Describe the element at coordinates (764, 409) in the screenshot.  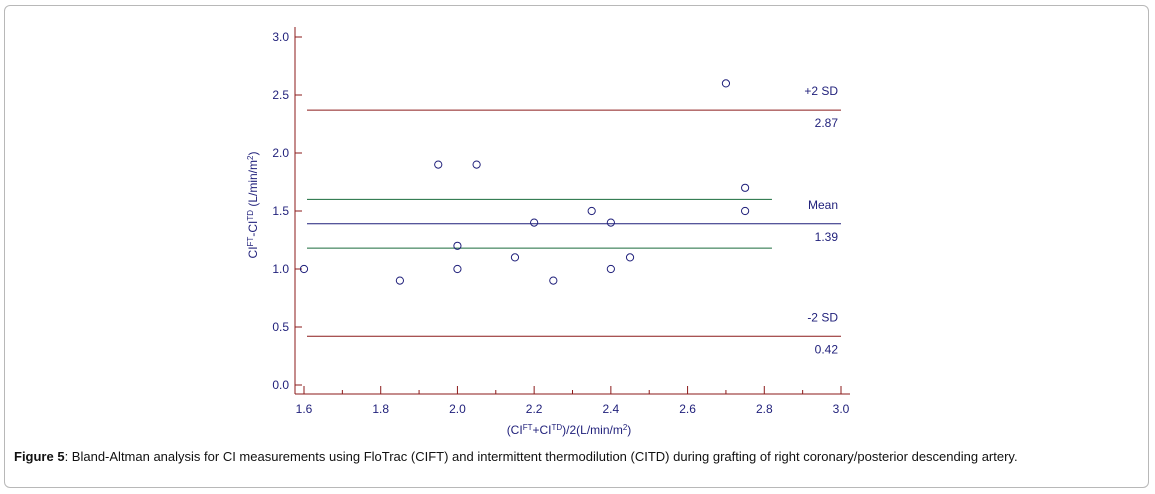
I see `x-tick-label: 2.8` at that location.